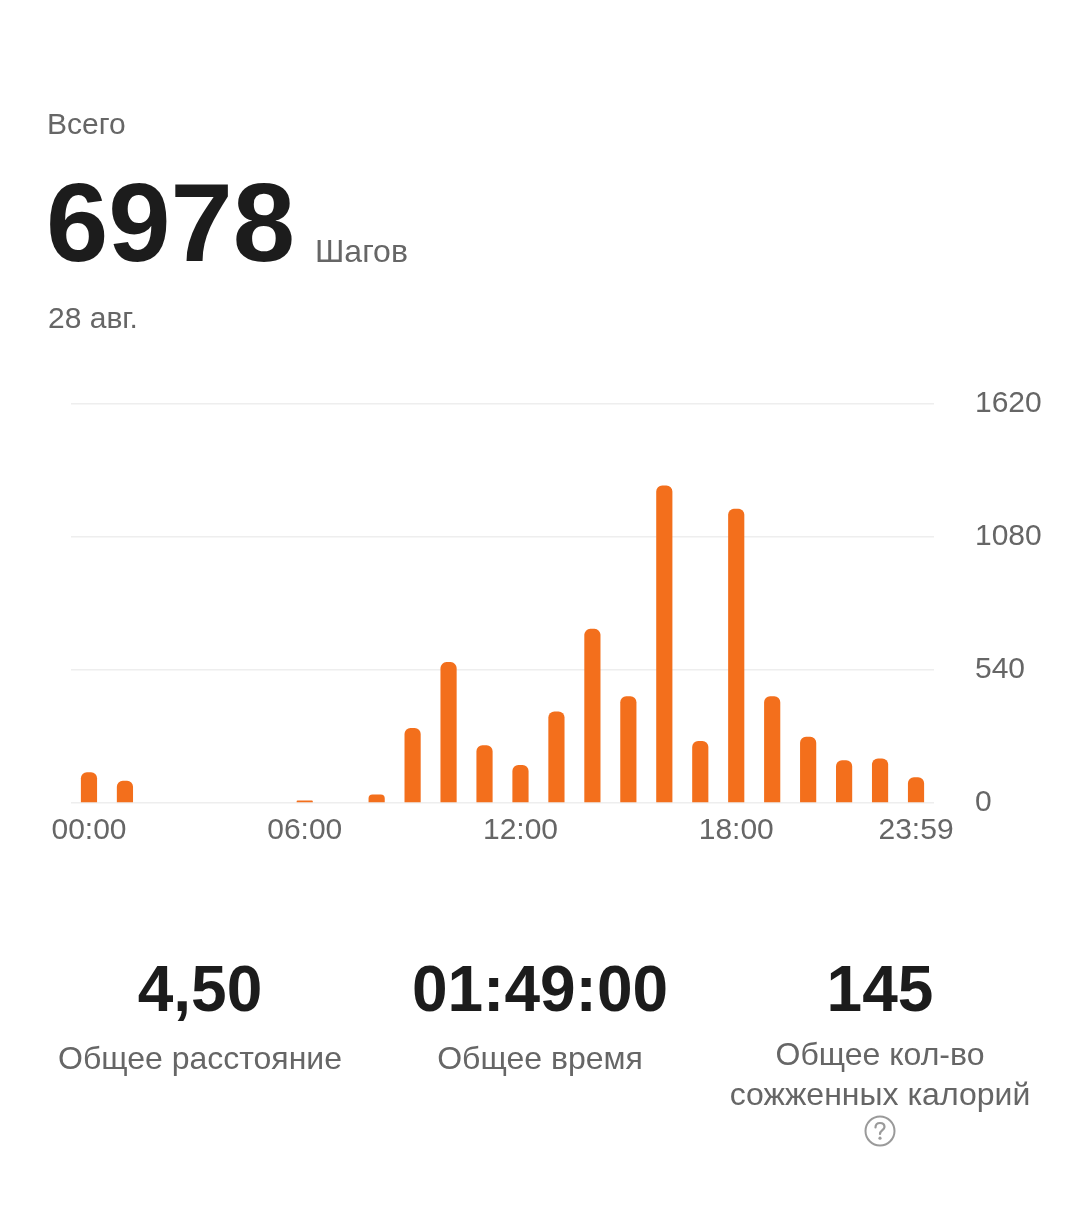 The height and width of the screenshot is (1232, 1080). Describe the element at coordinates (736, 829) in the screenshot. I see `x-tick-label: 18:00` at that location.